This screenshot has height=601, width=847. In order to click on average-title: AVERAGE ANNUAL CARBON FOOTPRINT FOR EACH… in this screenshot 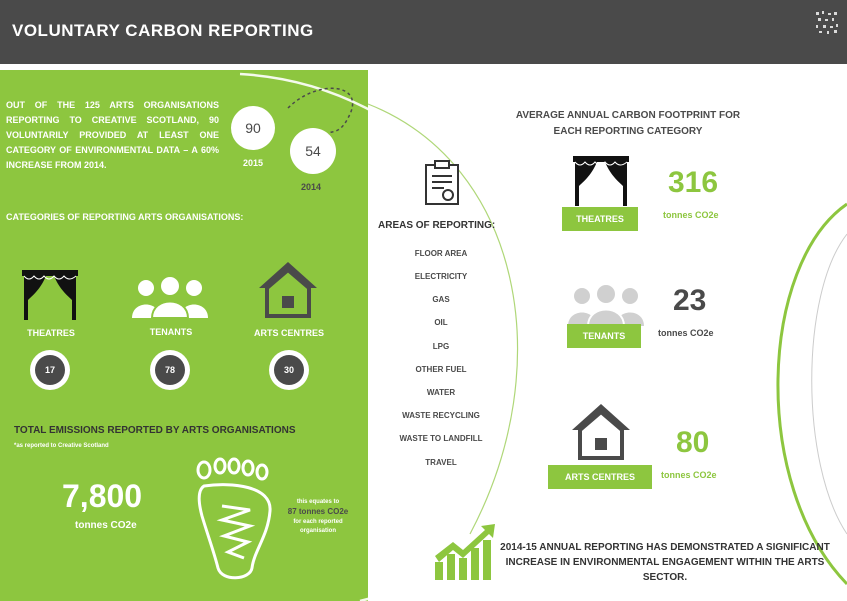, I will do `click(628, 123)`.